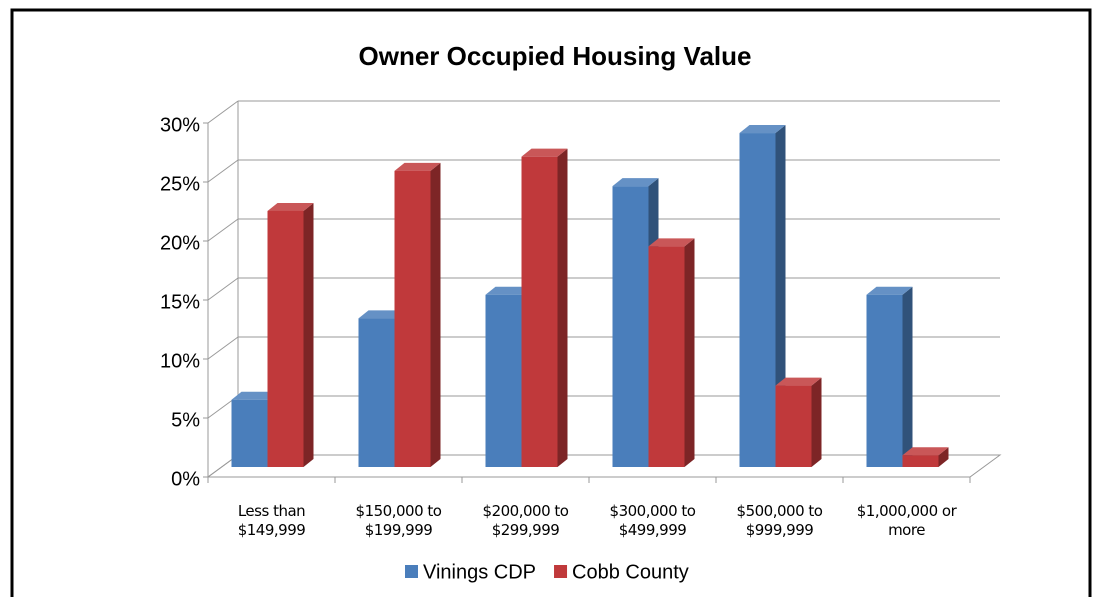 The width and height of the screenshot is (1105, 597). I want to click on x-tick-label: $300,000 to $499,999, so click(652, 520).